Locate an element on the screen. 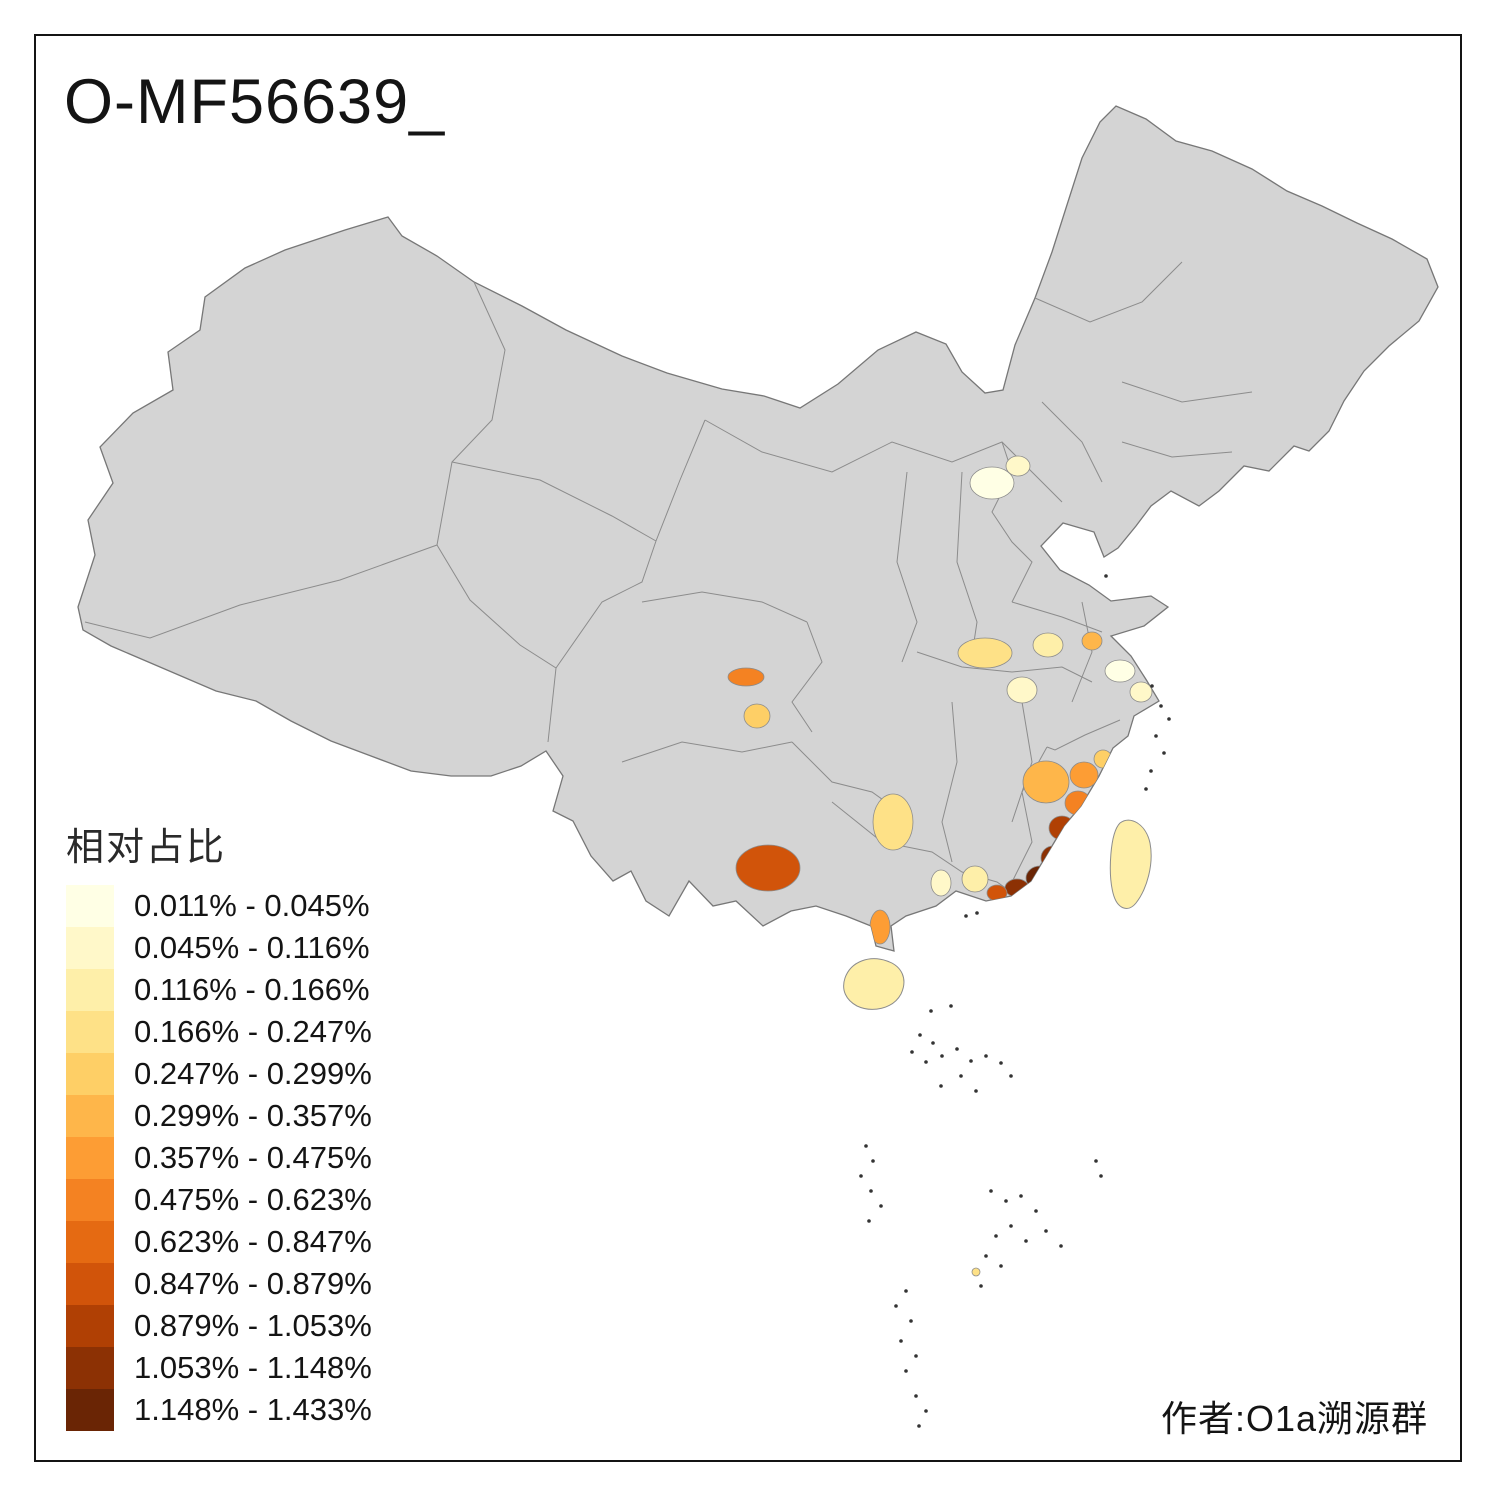  legend-item: 0.299% - 0.357% is located at coordinates (219, 1116).